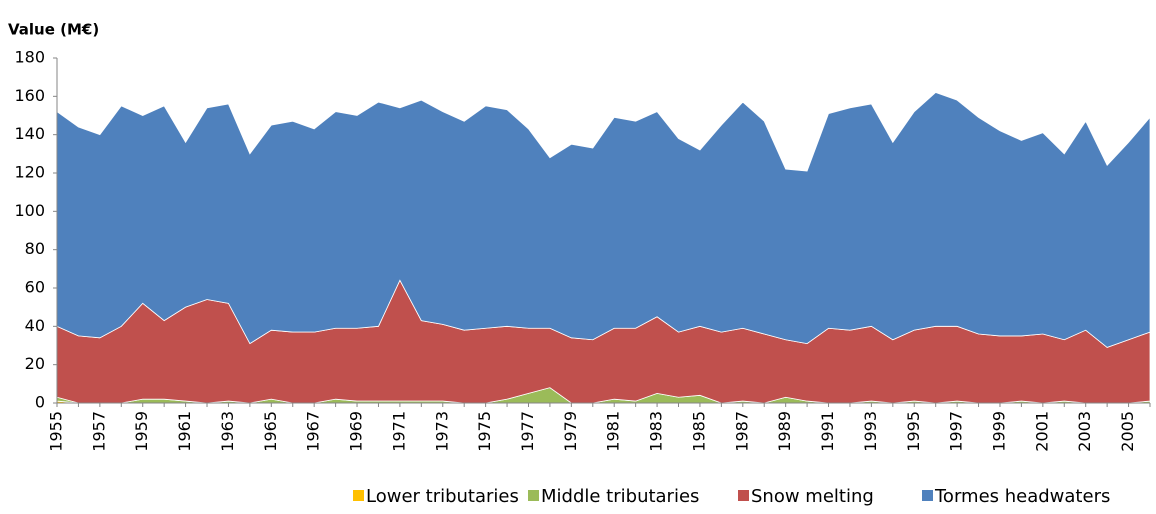 The image size is (1156, 514). What do you see at coordinates (184, 431) in the screenshot?
I see `x-tick-label: 1961` at bounding box center [184, 431].